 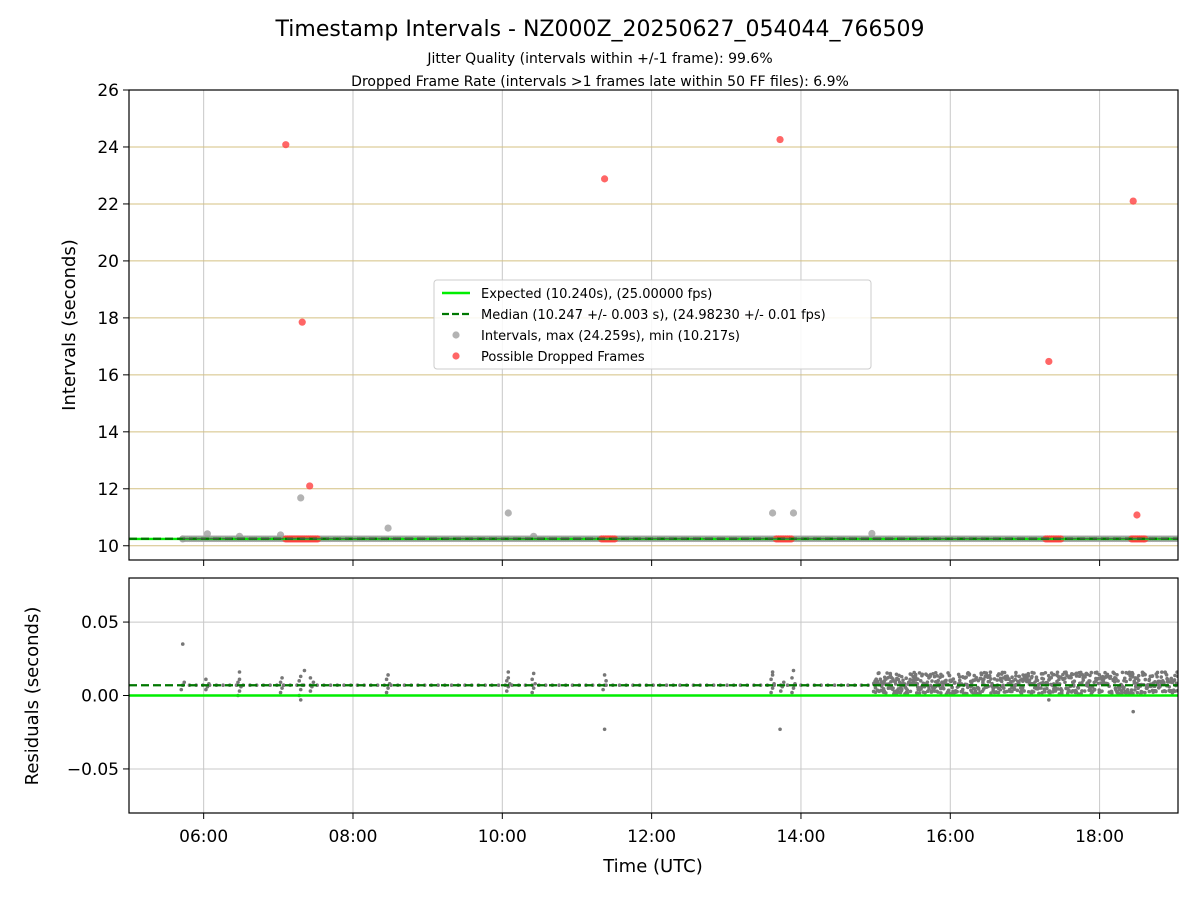 I want to click on y-axis-label-intervals: Intervals (seconds), so click(x=69, y=325).